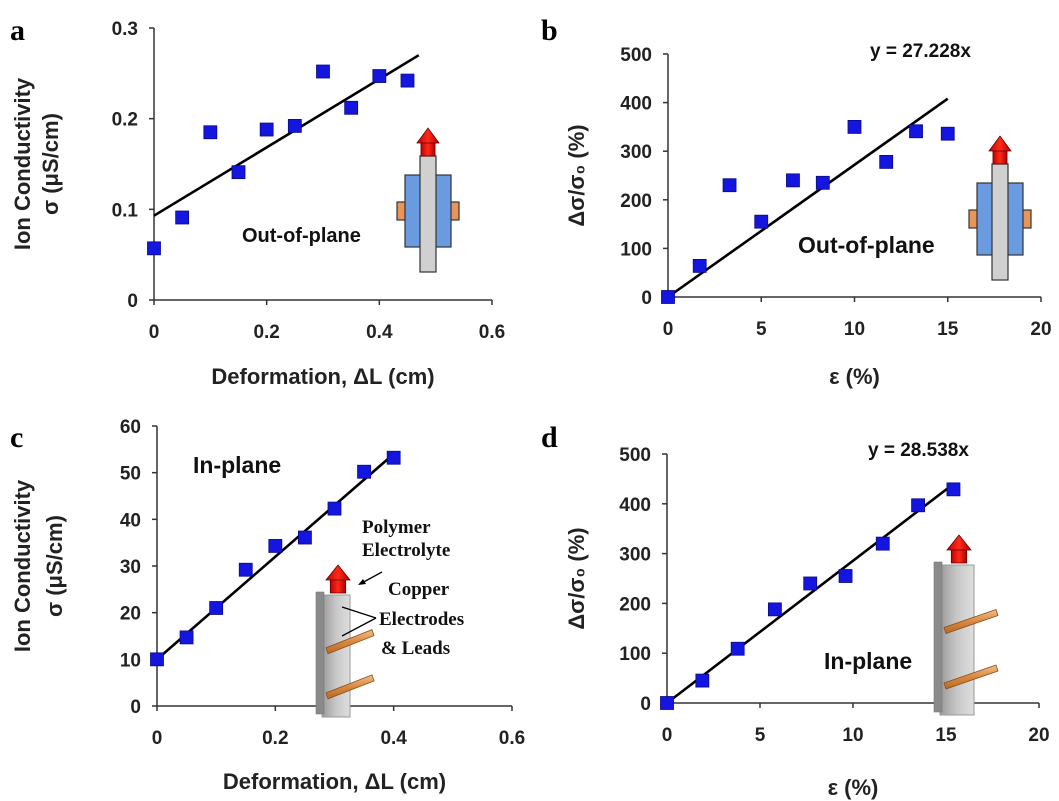 This screenshot has width=1059, height=801. Describe the element at coordinates (359, 627) in the screenshot. I see `leader-line` at that location.